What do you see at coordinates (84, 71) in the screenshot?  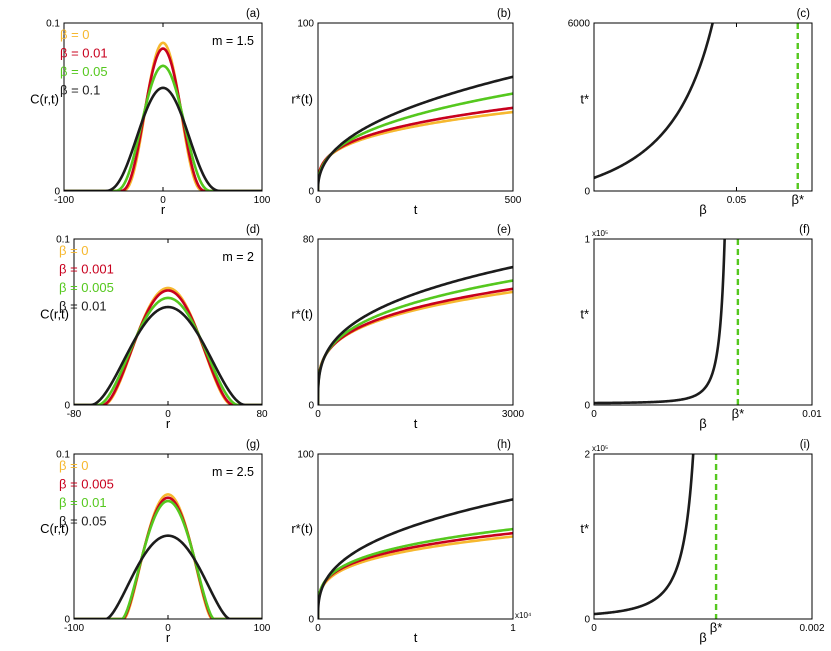 I see `legend-entry-a-2: β = 0.05` at bounding box center [84, 71].